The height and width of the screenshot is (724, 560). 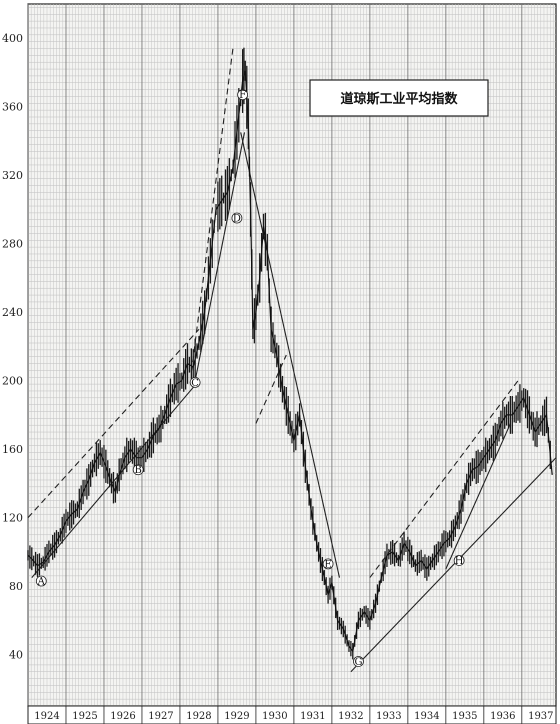 I want to click on annotation-label: H, so click(x=459, y=561).